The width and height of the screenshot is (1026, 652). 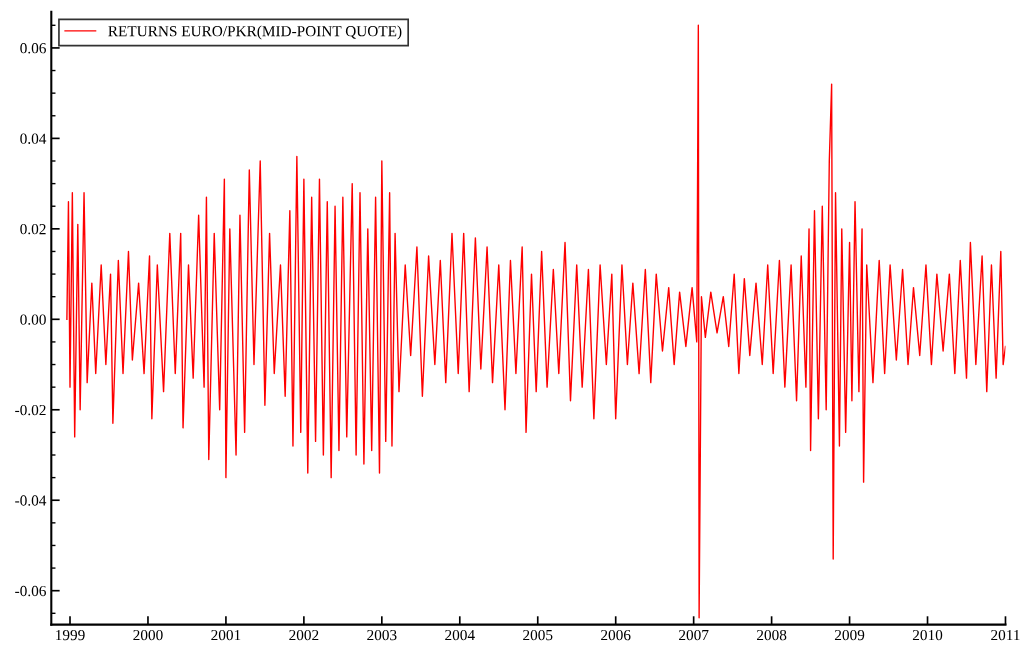 I want to click on x-tick-label: 2010, so click(x=927, y=635).